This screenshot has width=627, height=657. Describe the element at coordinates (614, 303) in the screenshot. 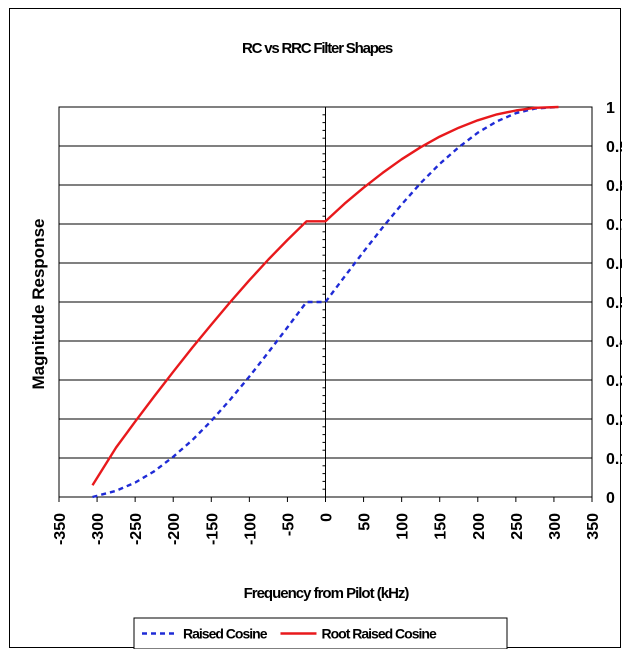

I see `y-tick-label: 0.5` at that location.